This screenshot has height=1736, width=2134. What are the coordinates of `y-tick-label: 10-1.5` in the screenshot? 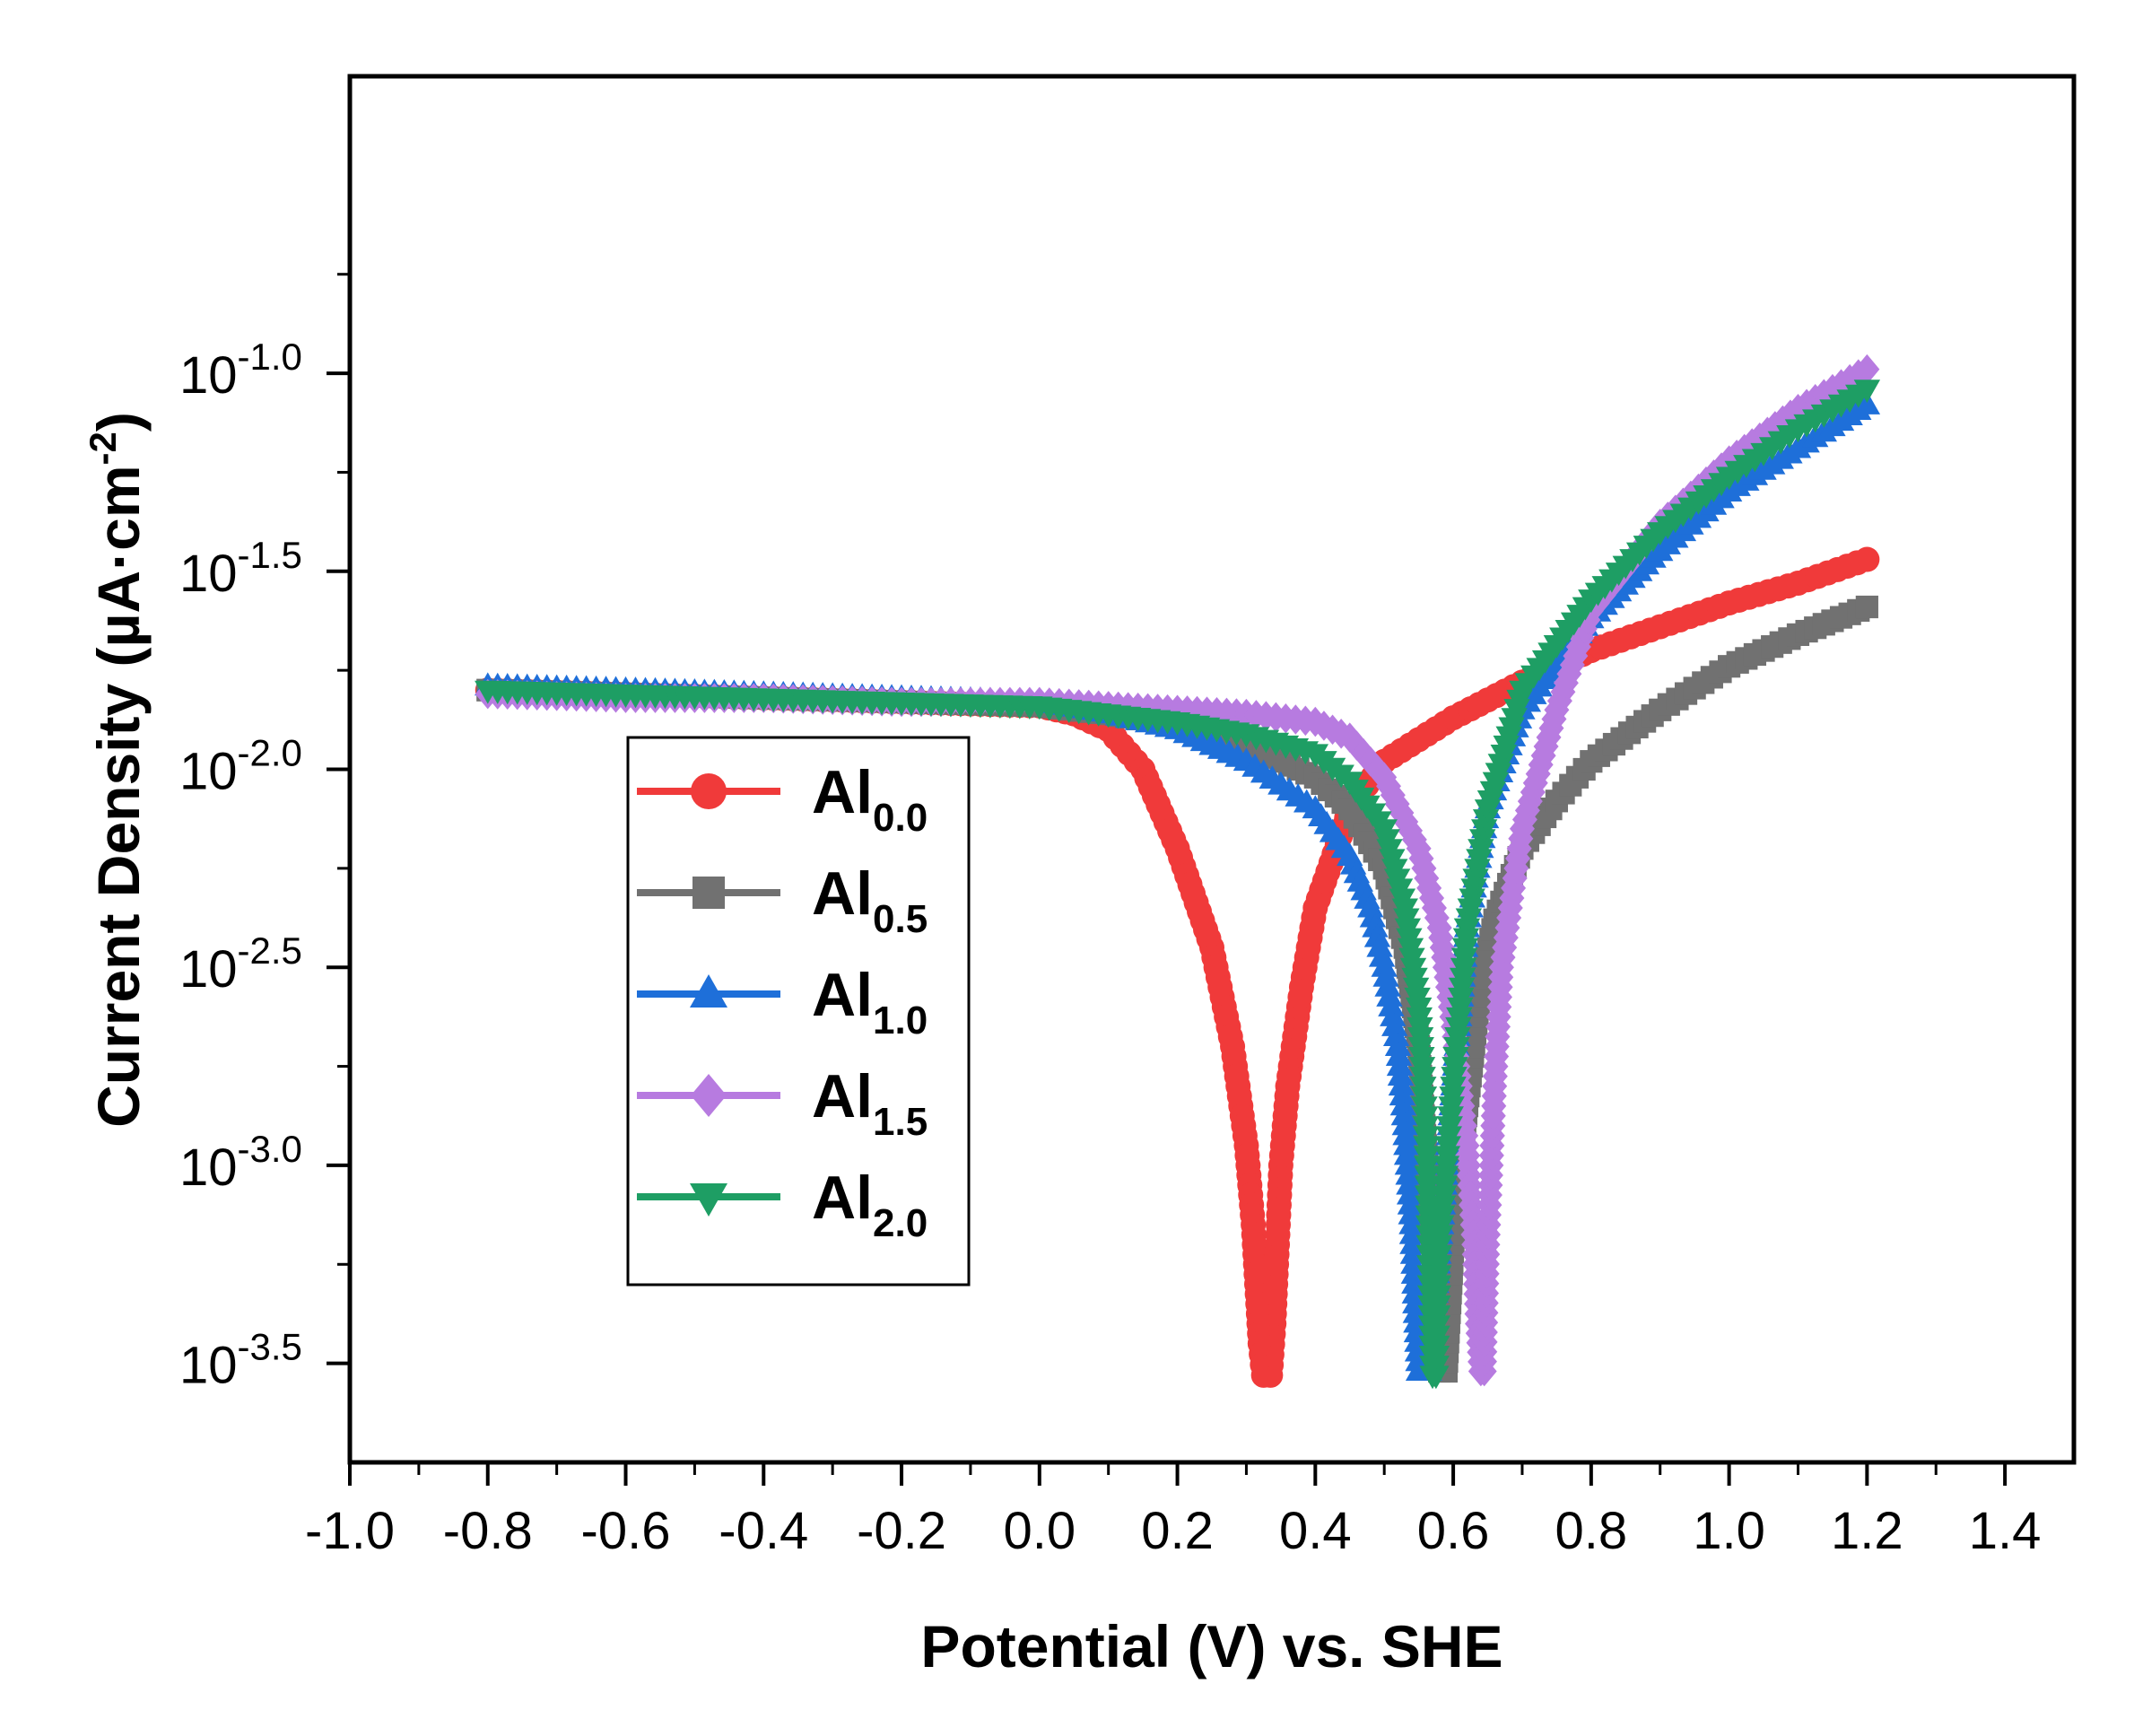 It's located at (240, 569).